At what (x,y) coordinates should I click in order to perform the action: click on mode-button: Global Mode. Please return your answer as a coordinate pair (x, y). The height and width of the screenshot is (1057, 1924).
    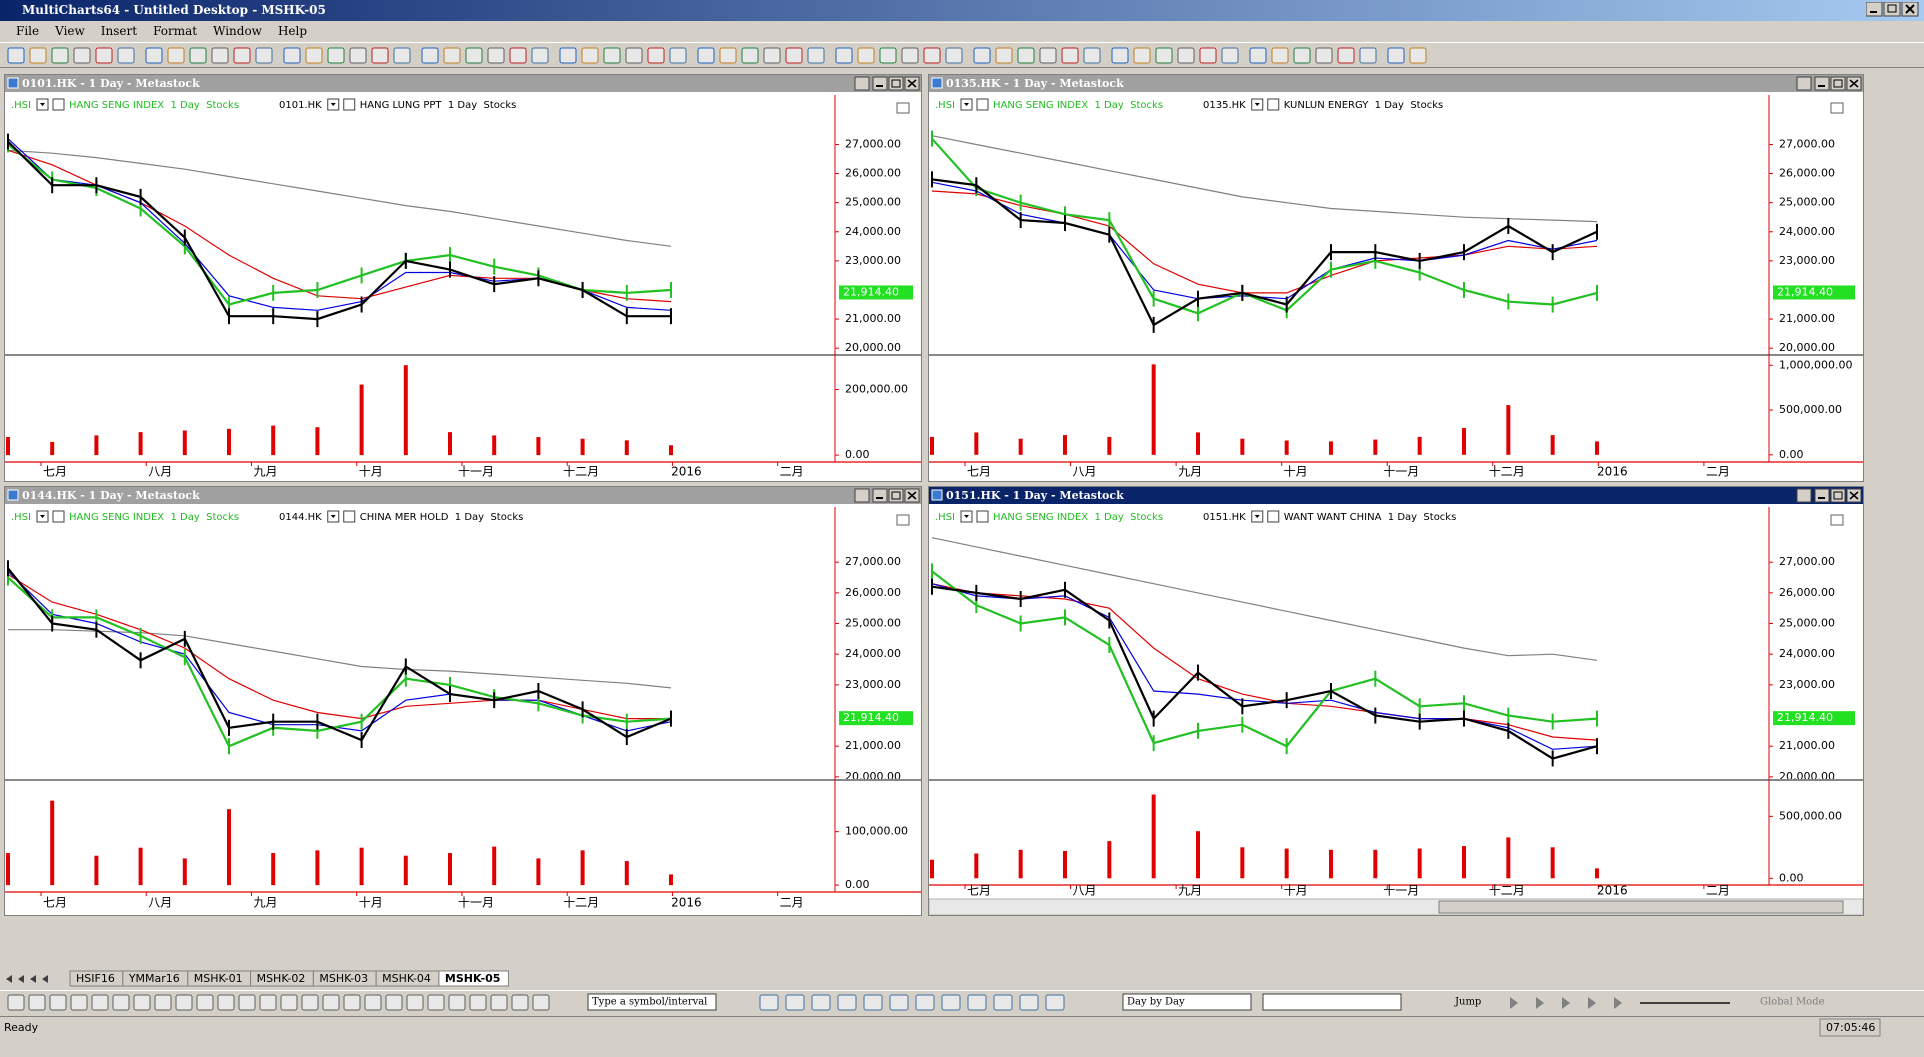
    Looking at the image, I should click on (1792, 1002).